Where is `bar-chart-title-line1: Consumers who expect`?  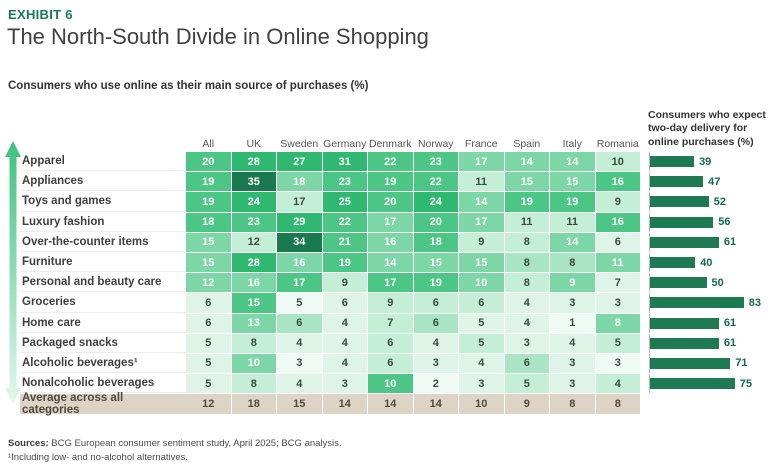
bar-chart-title-line1: Consumers who expect is located at coordinates (707, 115).